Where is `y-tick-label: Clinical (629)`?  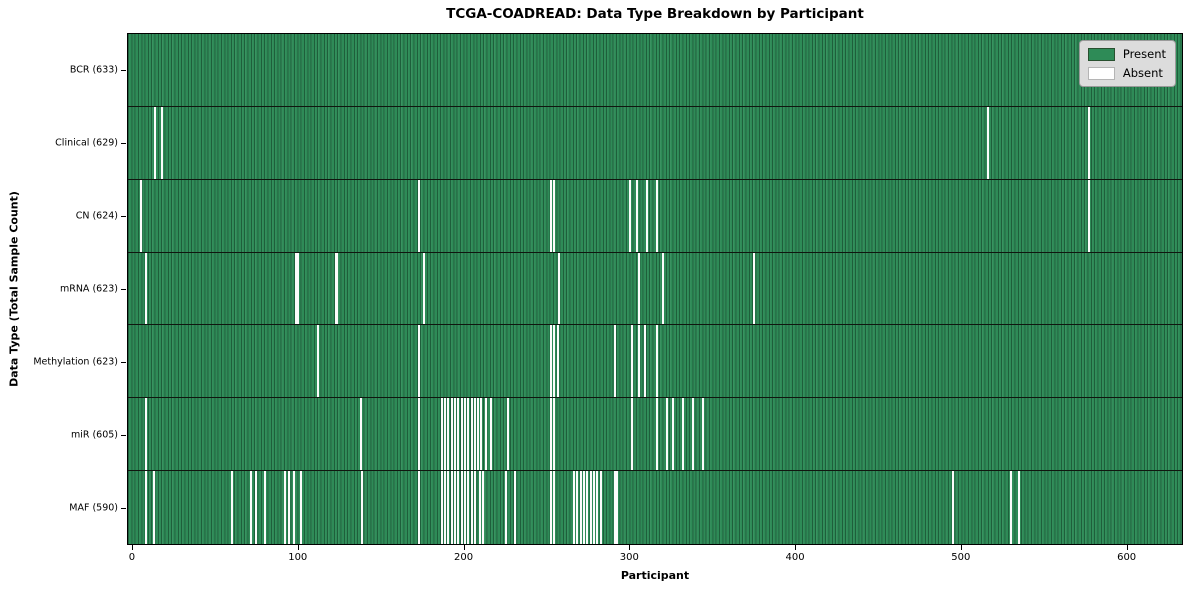 y-tick-label: Clinical (629) is located at coordinates (86, 143).